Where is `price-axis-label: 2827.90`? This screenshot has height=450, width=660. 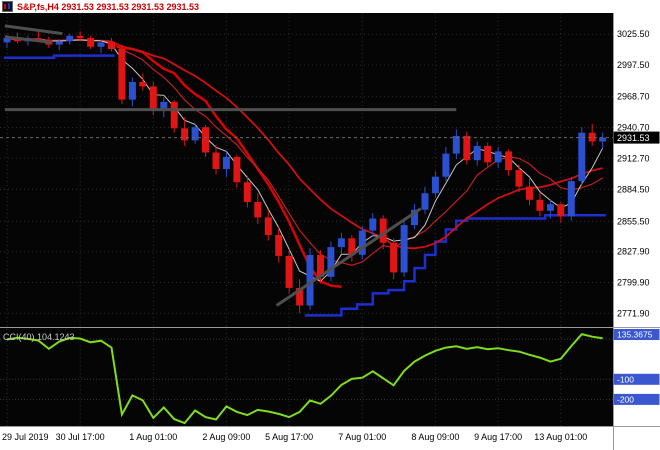 price-axis-label: 2827.90 is located at coordinates (633, 252).